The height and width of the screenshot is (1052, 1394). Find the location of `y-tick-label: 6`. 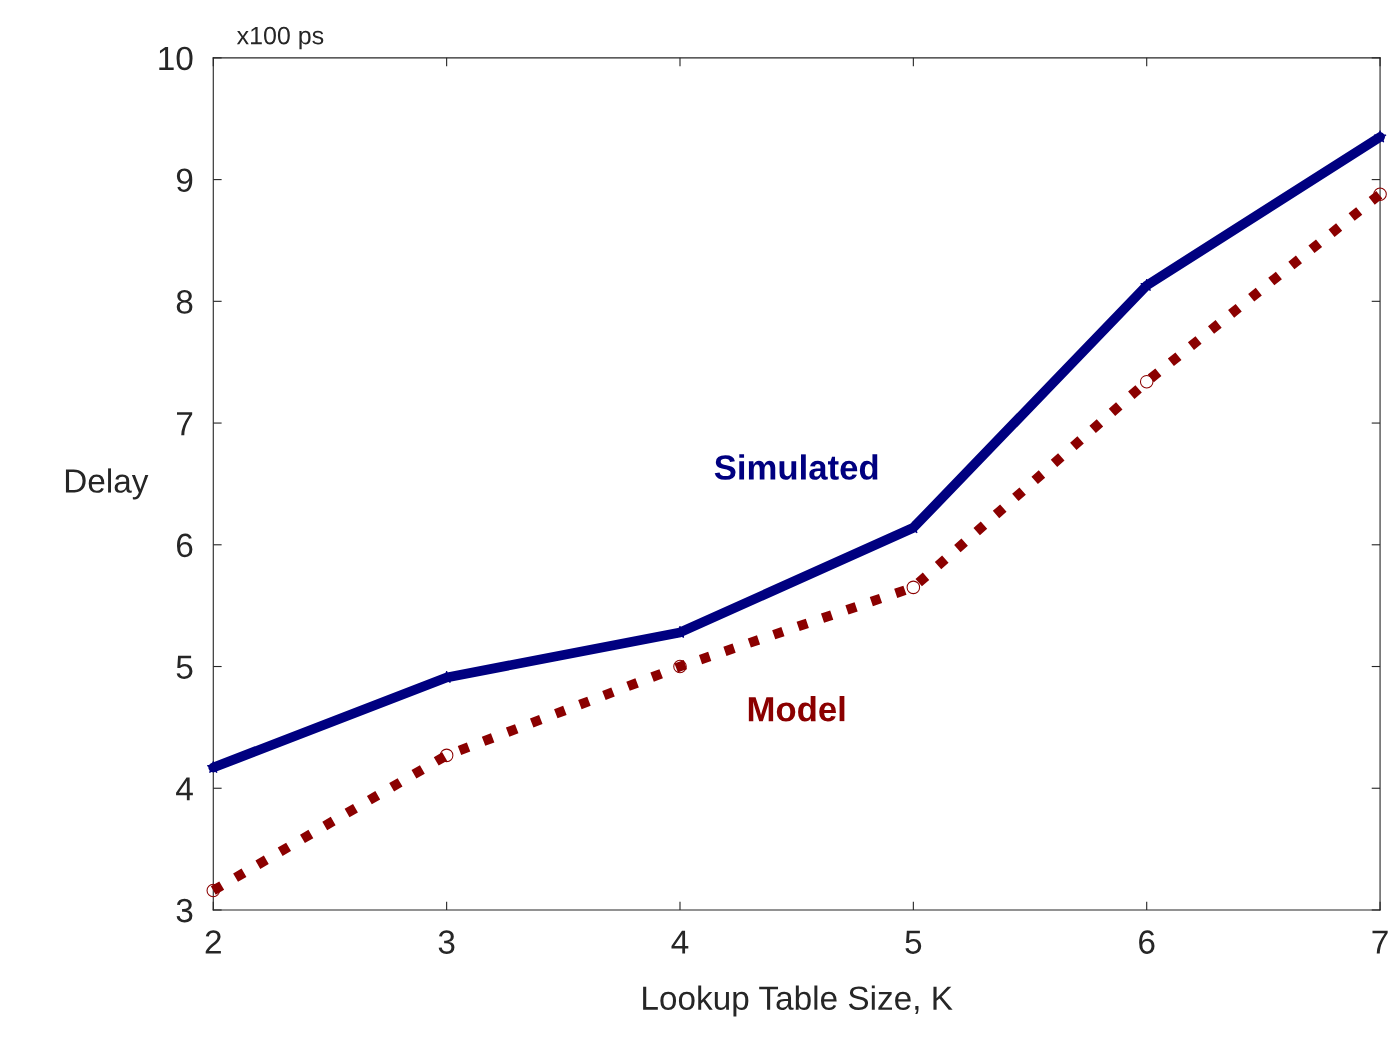

y-tick-label: 6 is located at coordinates (184, 545).